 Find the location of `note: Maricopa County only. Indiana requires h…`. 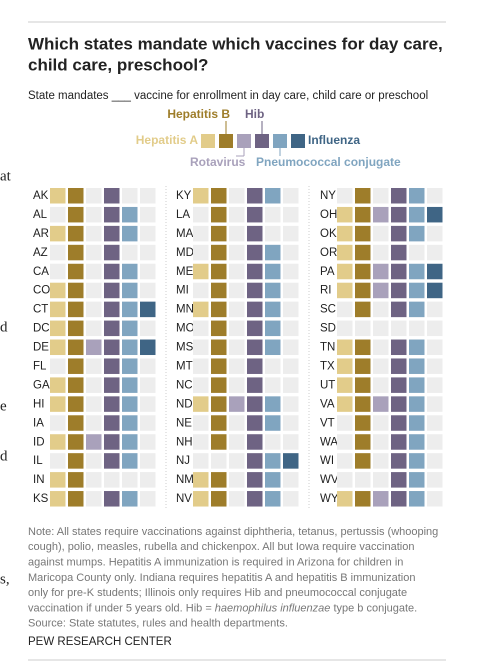

note: Maricopa County only. Indiana requires h… is located at coordinates (221, 578).